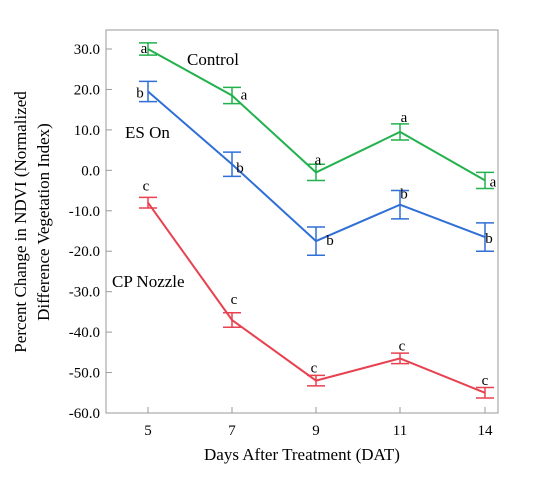  What do you see at coordinates (316, 431) in the screenshot?
I see `x-tick-label: 9` at bounding box center [316, 431].